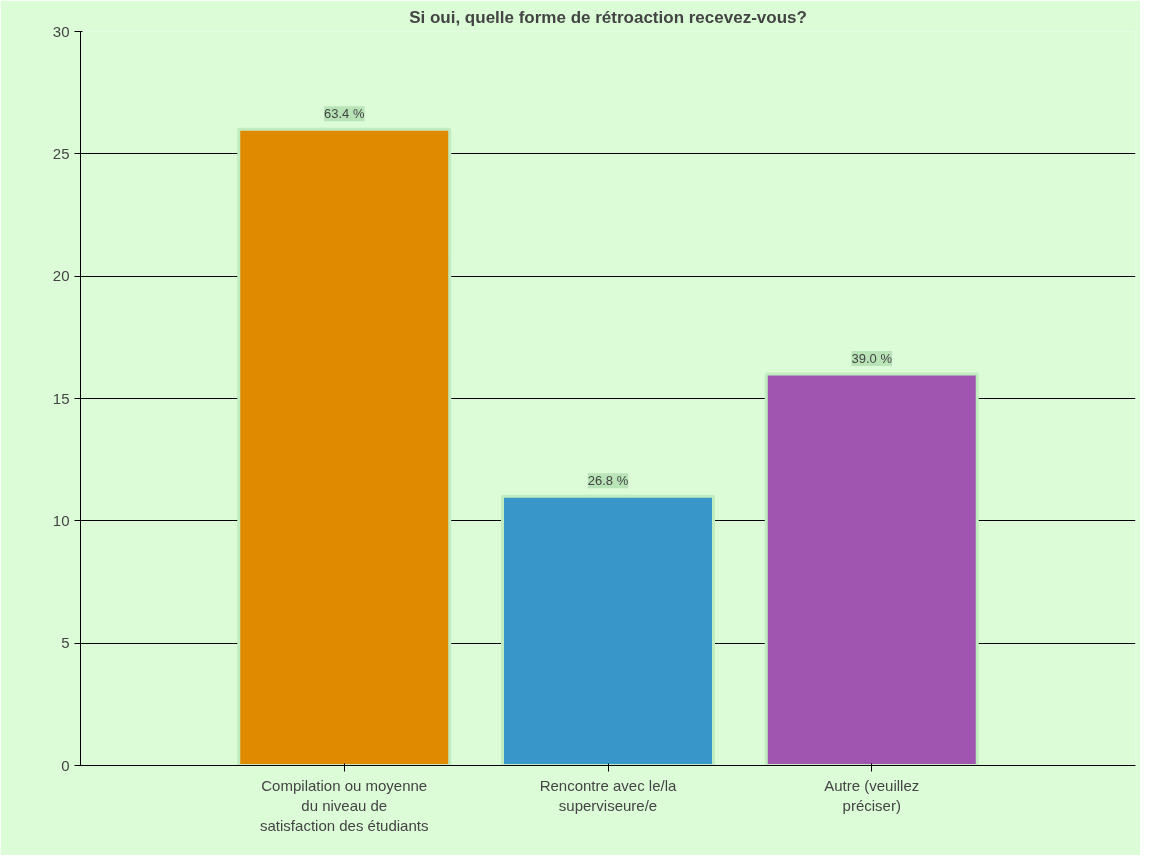  Describe the element at coordinates (344, 805) in the screenshot. I see `x-tick-label: Compilation ou moyenne du niveau de satisfaction des étudiants` at that location.